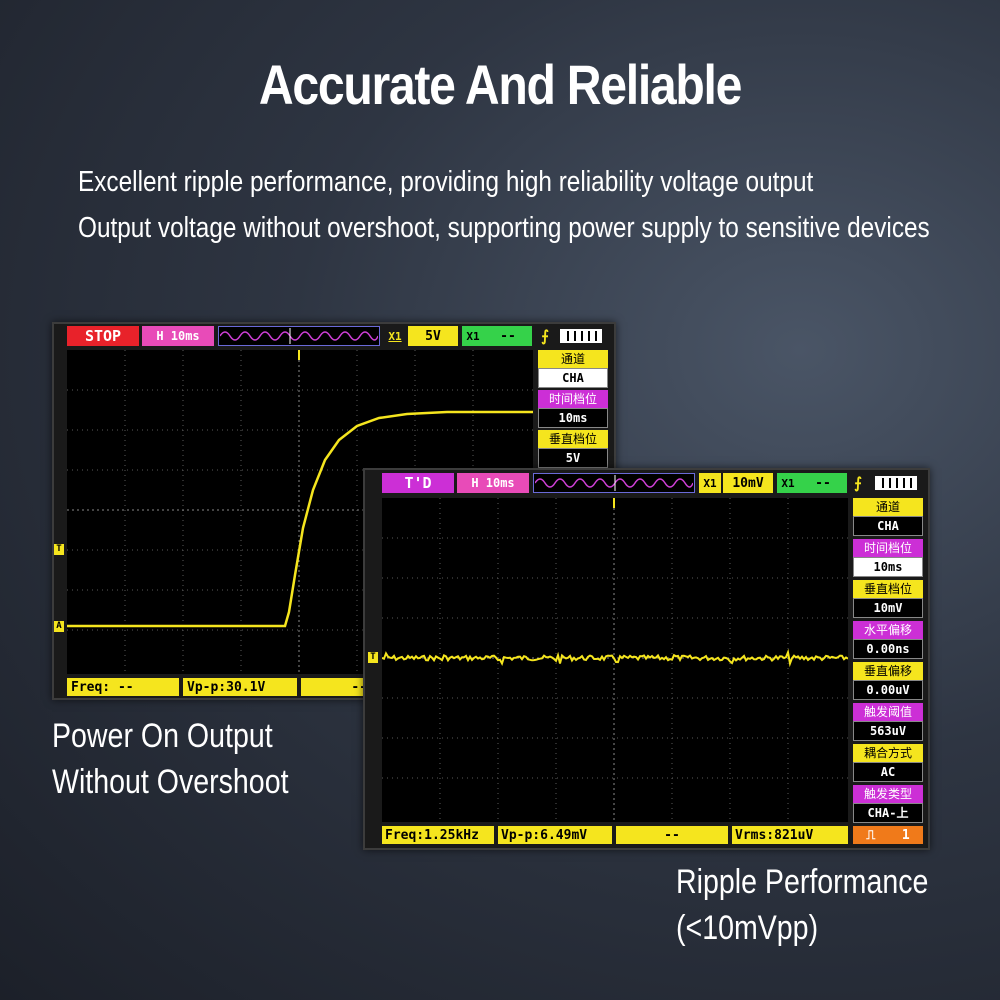 This screenshot has width=1000, height=1000. I want to click on freq-readout: Freq:1.25kHz, so click(438, 835).